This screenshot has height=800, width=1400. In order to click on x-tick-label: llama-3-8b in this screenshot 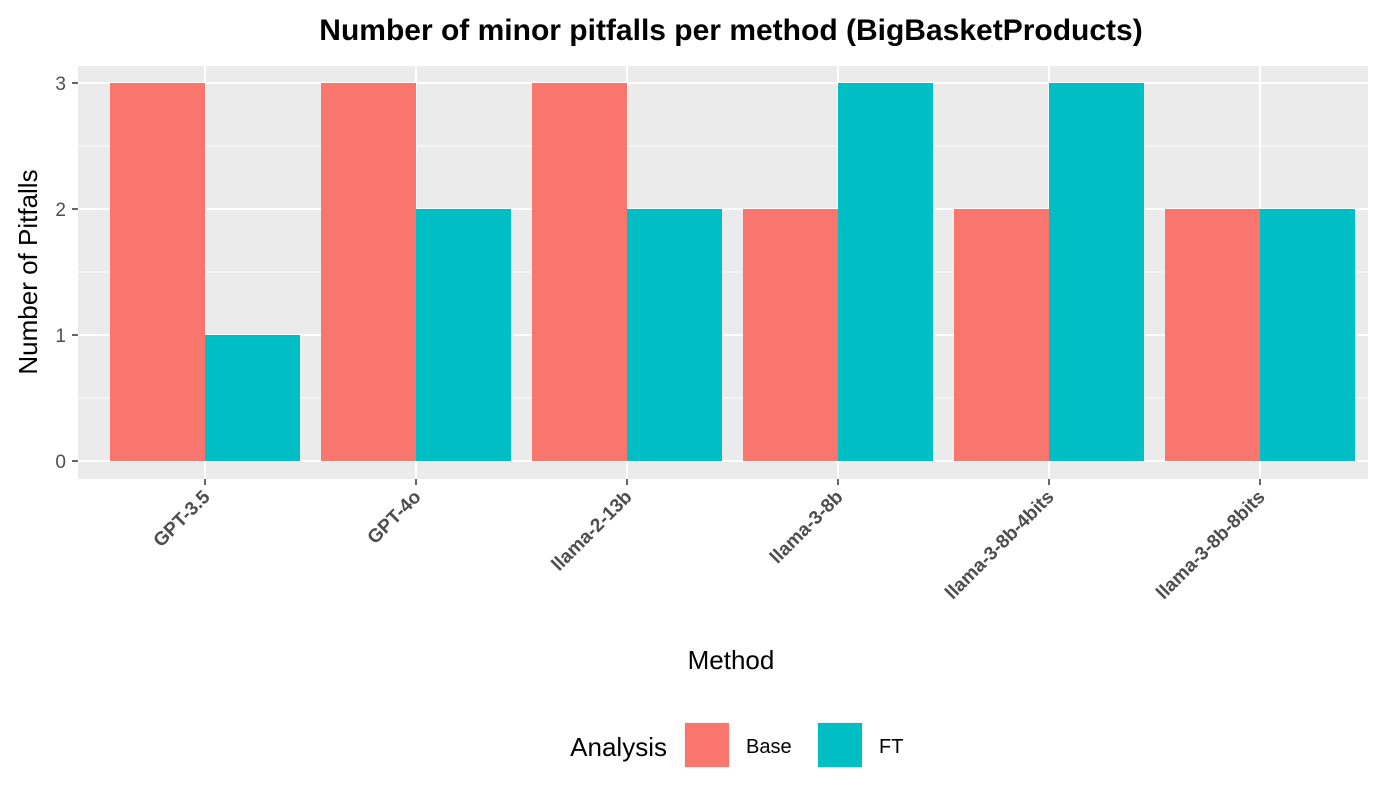, I will do `click(806, 527)`.